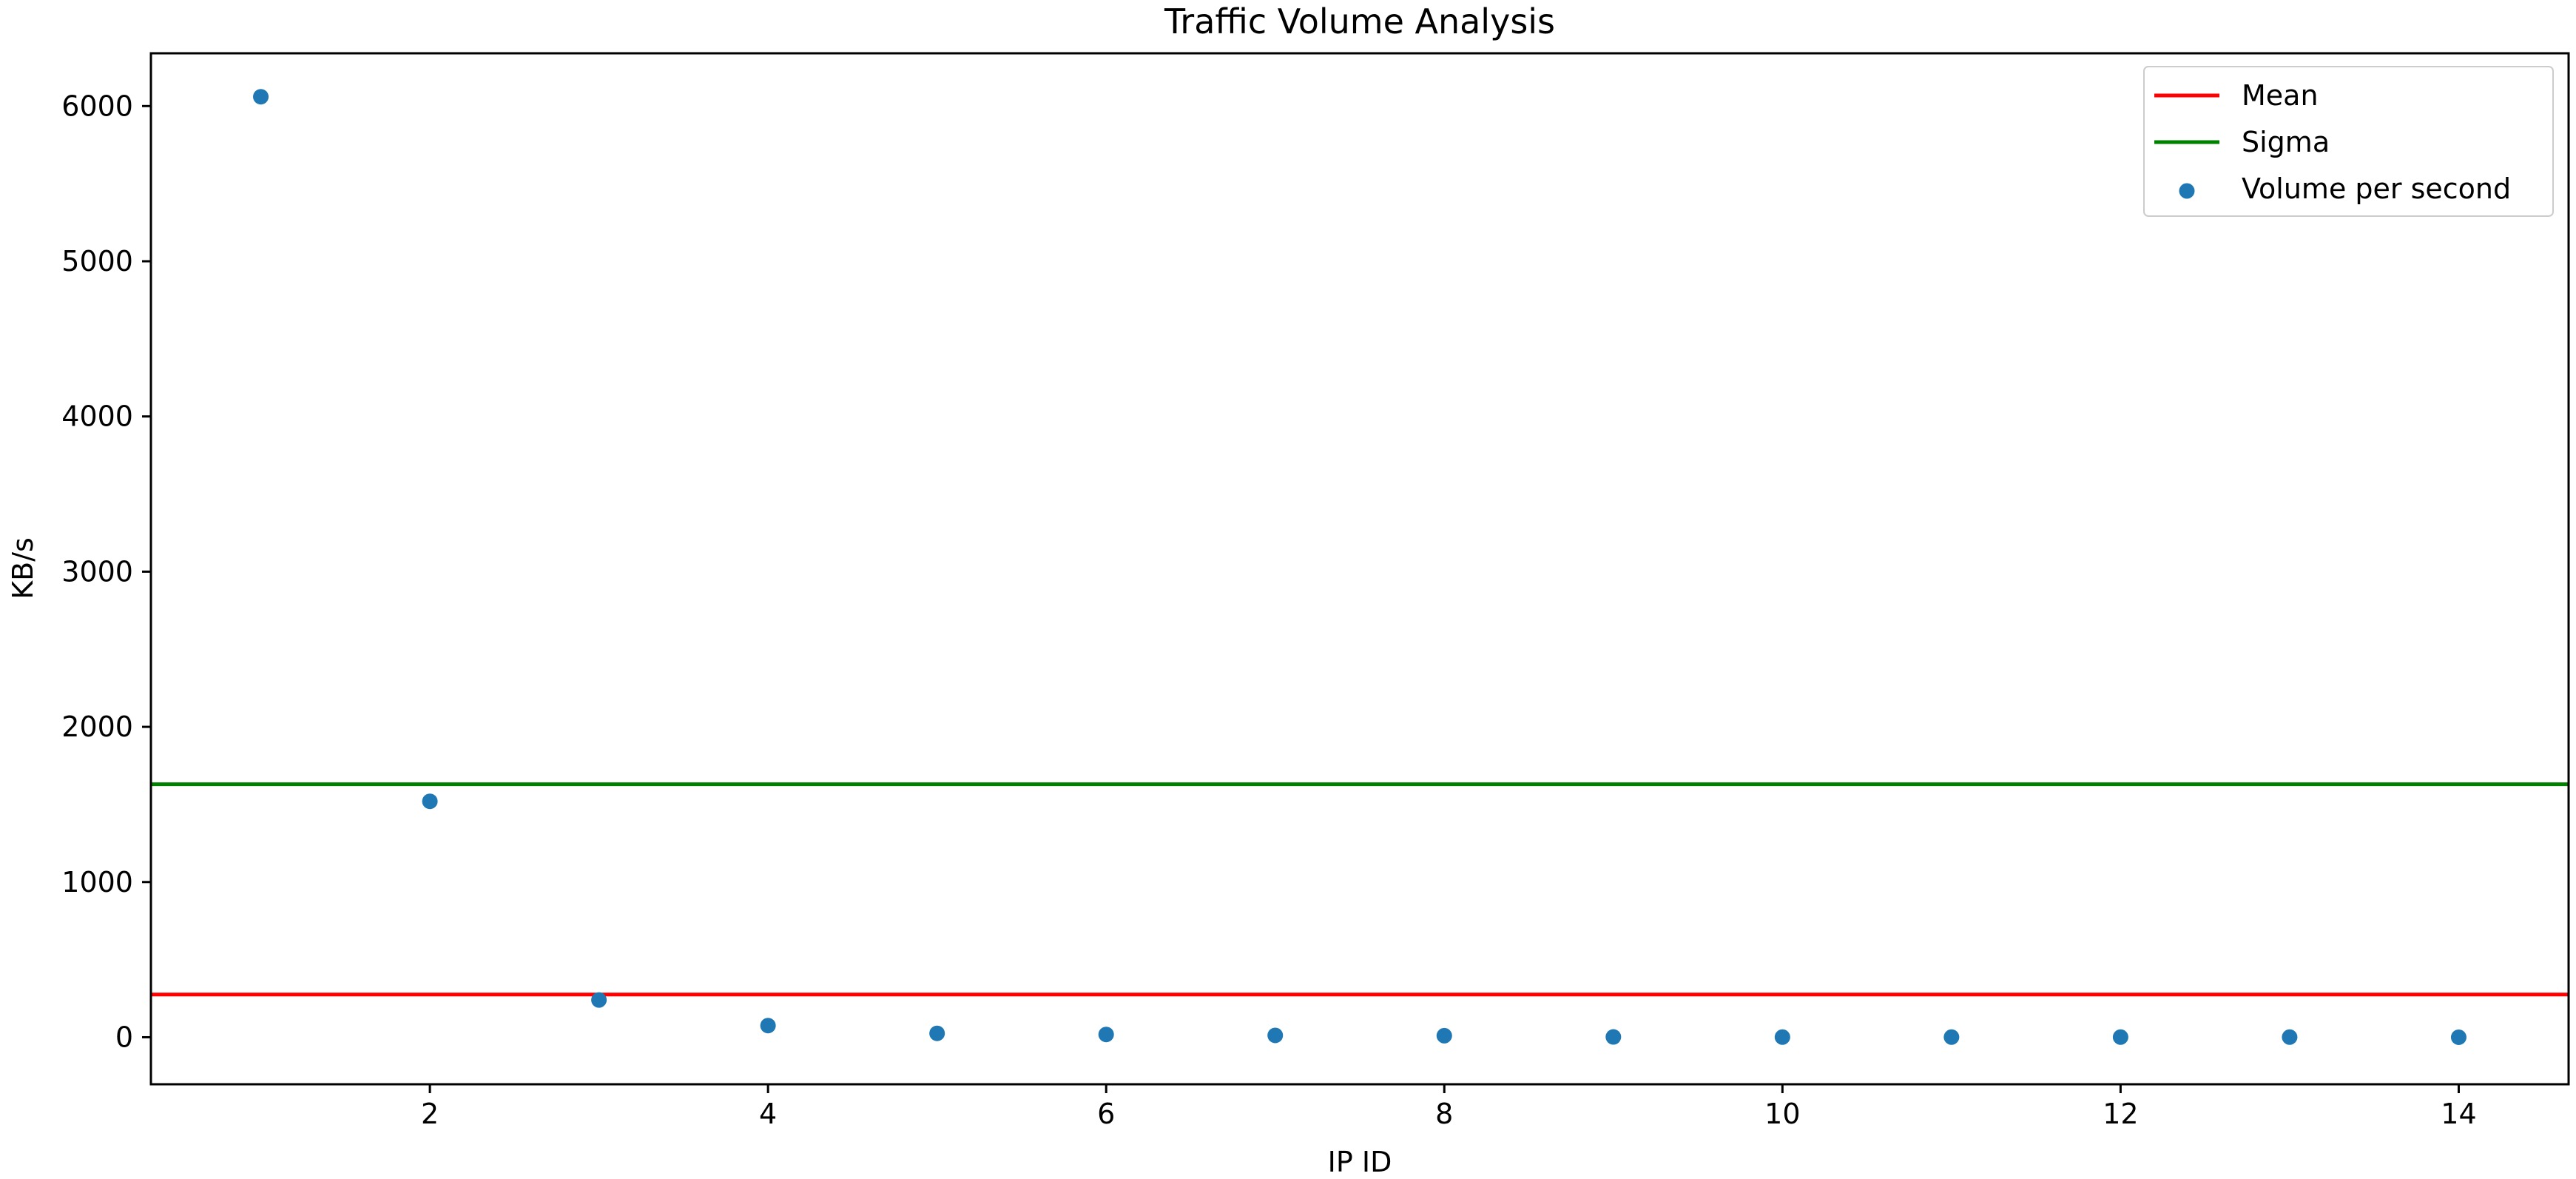 The width and height of the screenshot is (2576, 1179). What do you see at coordinates (97, 571) in the screenshot?
I see `y-tick-label: 3000` at bounding box center [97, 571].